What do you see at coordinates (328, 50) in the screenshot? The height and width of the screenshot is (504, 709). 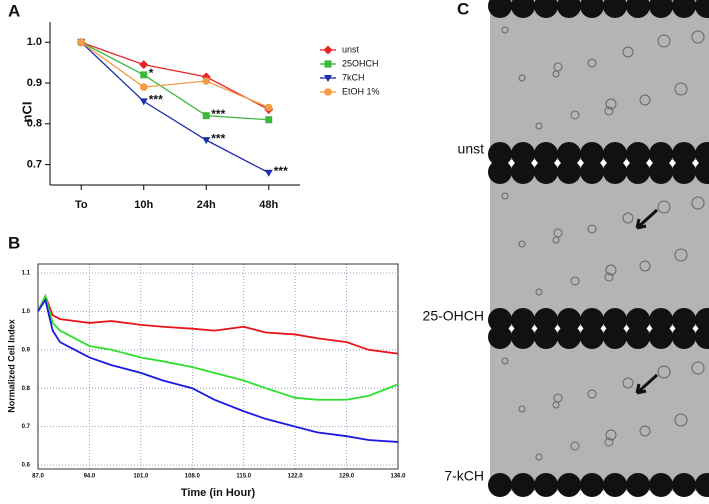 I see `legend-marker` at bounding box center [328, 50].